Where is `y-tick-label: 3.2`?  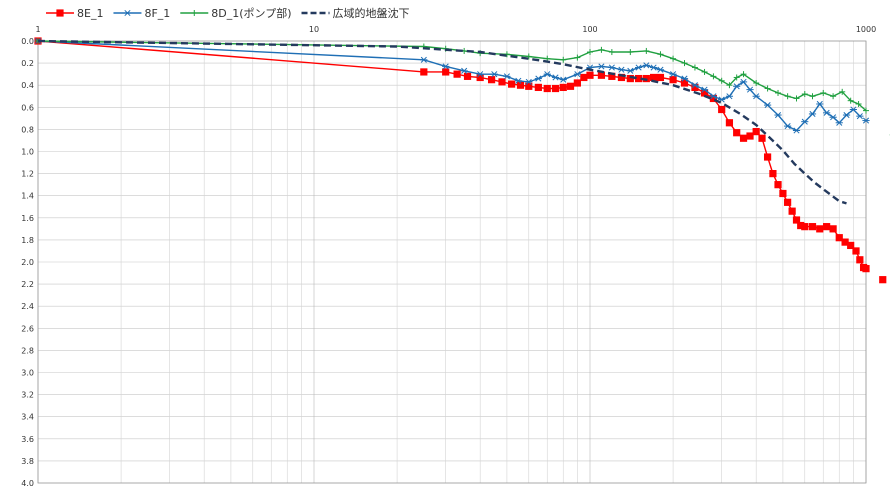 y-tick-label: 3.2 is located at coordinates (27, 395).